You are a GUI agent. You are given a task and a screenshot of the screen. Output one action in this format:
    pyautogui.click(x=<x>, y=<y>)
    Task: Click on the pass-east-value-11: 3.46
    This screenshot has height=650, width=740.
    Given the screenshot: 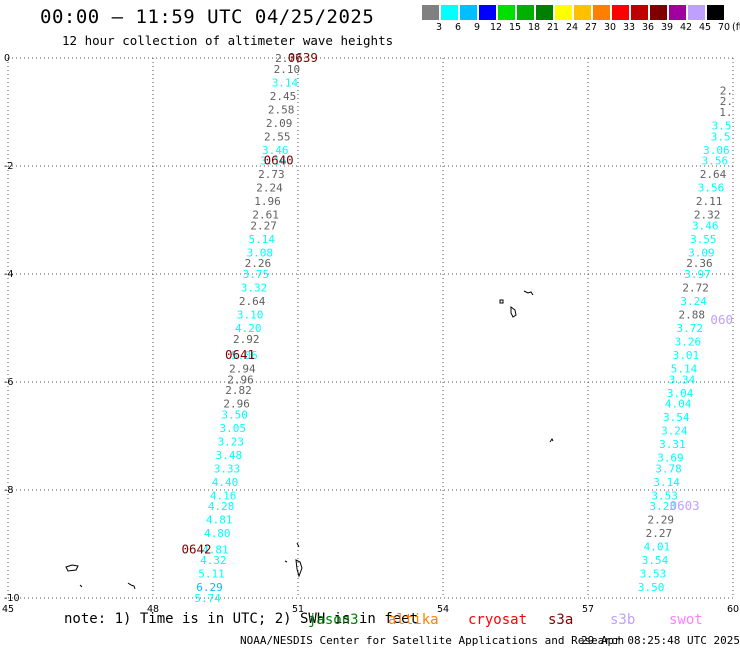 What is the action you would take?
    pyautogui.click(x=705, y=225)
    